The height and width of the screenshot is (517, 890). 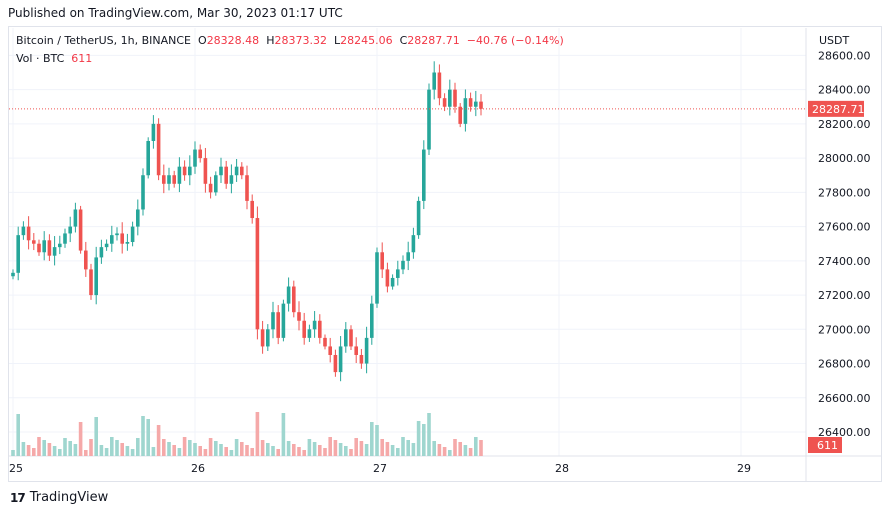 I want to click on brand-name: TradingView, so click(x=69, y=497).